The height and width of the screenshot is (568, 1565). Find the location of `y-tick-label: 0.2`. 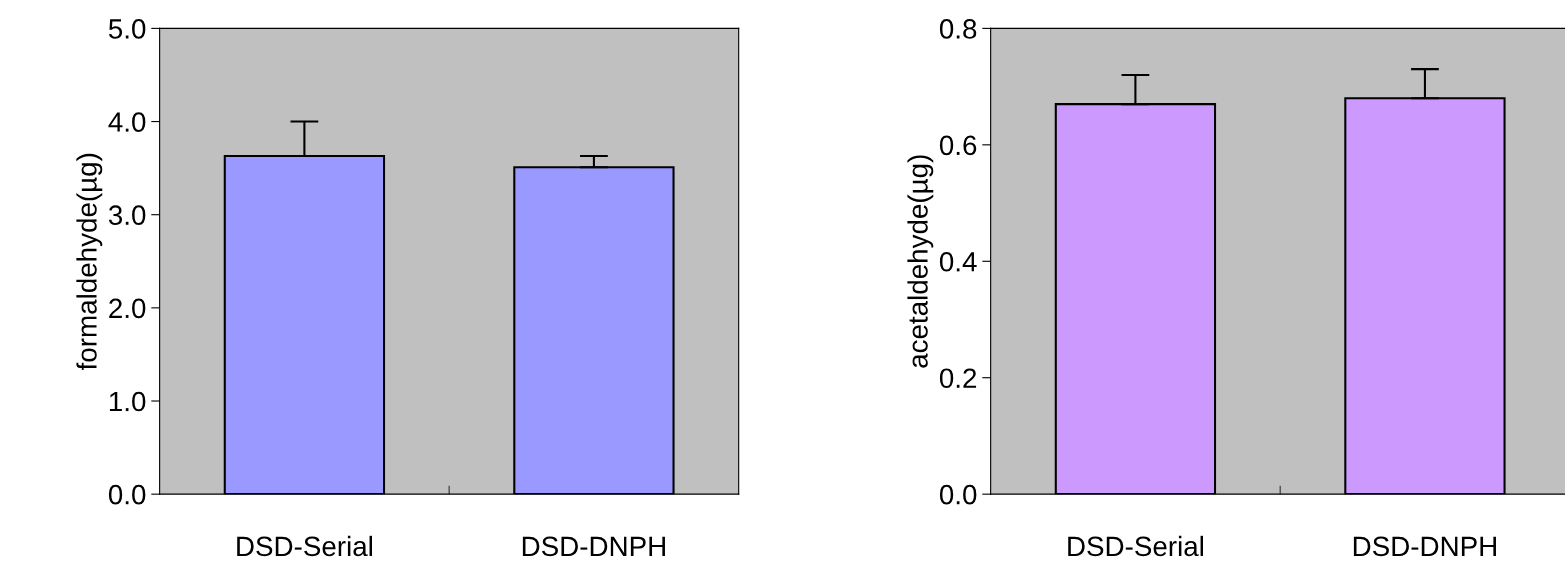

y-tick-label: 0.2 is located at coordinates (958, 378).